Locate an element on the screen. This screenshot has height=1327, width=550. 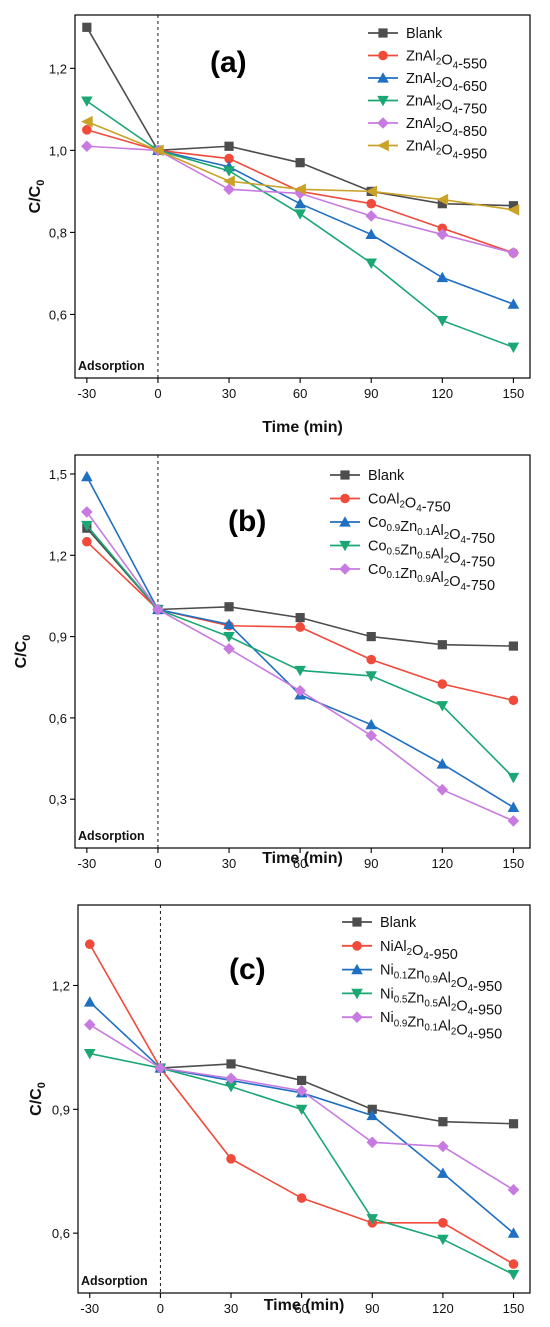
panel-label: (b) is located at coordinates (247, 521).